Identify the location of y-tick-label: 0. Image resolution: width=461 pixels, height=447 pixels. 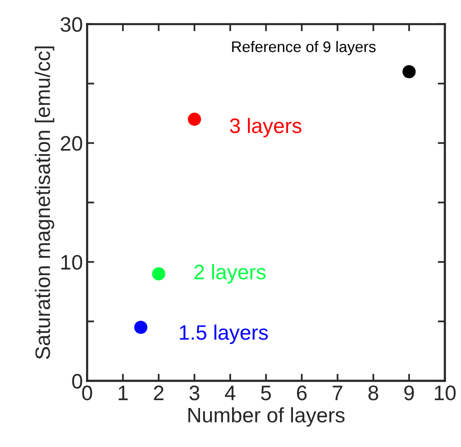
(77, 381).